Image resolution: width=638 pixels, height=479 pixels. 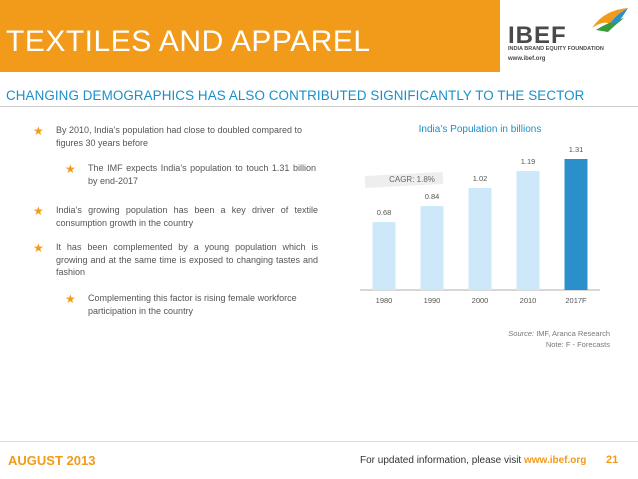 I want to click on footer-date: AUGUST 2013, so click(x=52, y=460).